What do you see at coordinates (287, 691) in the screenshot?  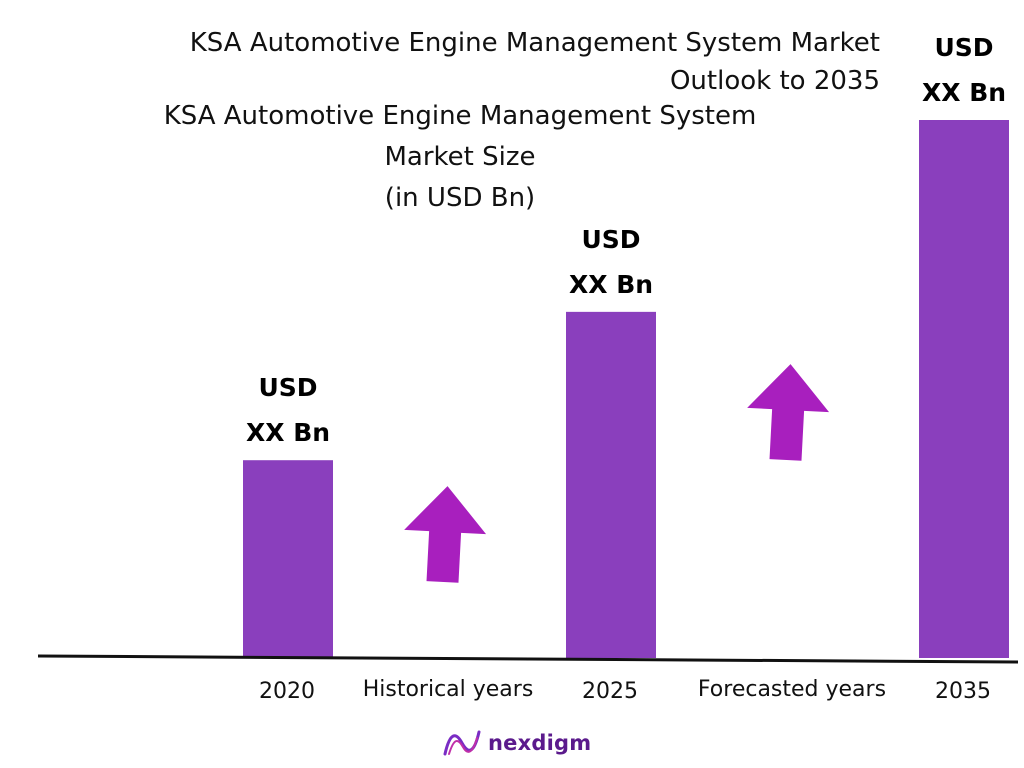 I see `x-tick-label-2020: 2020` at bounding box center [287, 691].